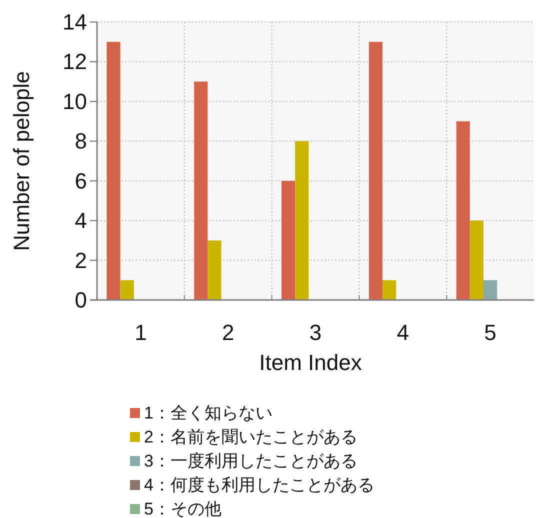  Describe the element at coordinates (251, 437) in the screenshot. I see `legend-label: 2：名前を聞いたことがある` at that location.